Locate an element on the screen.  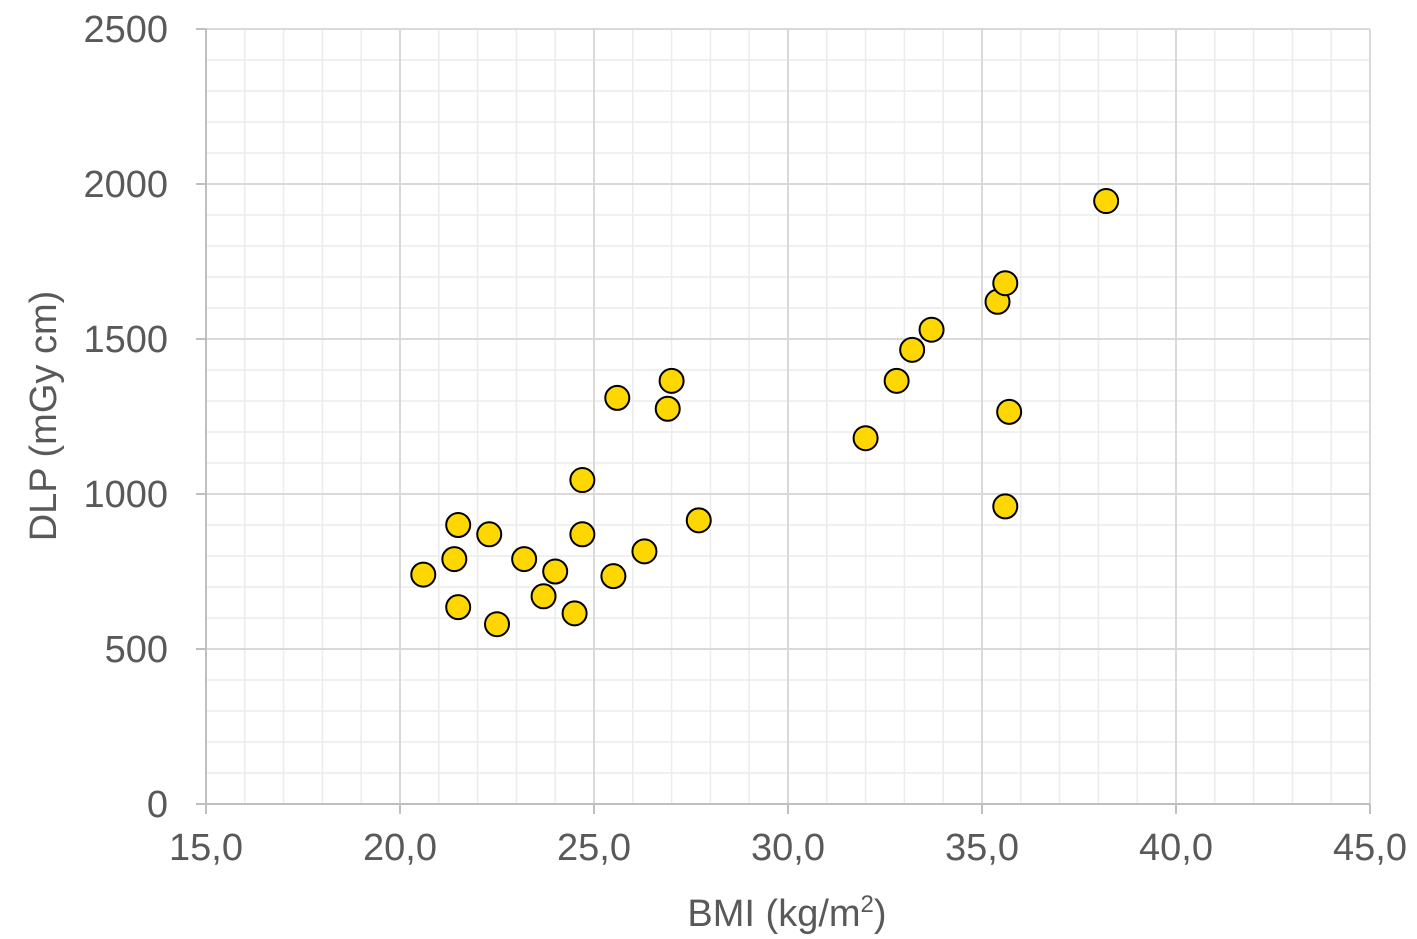
y-tick-label: 1500 is located at coordinates (125, 340).